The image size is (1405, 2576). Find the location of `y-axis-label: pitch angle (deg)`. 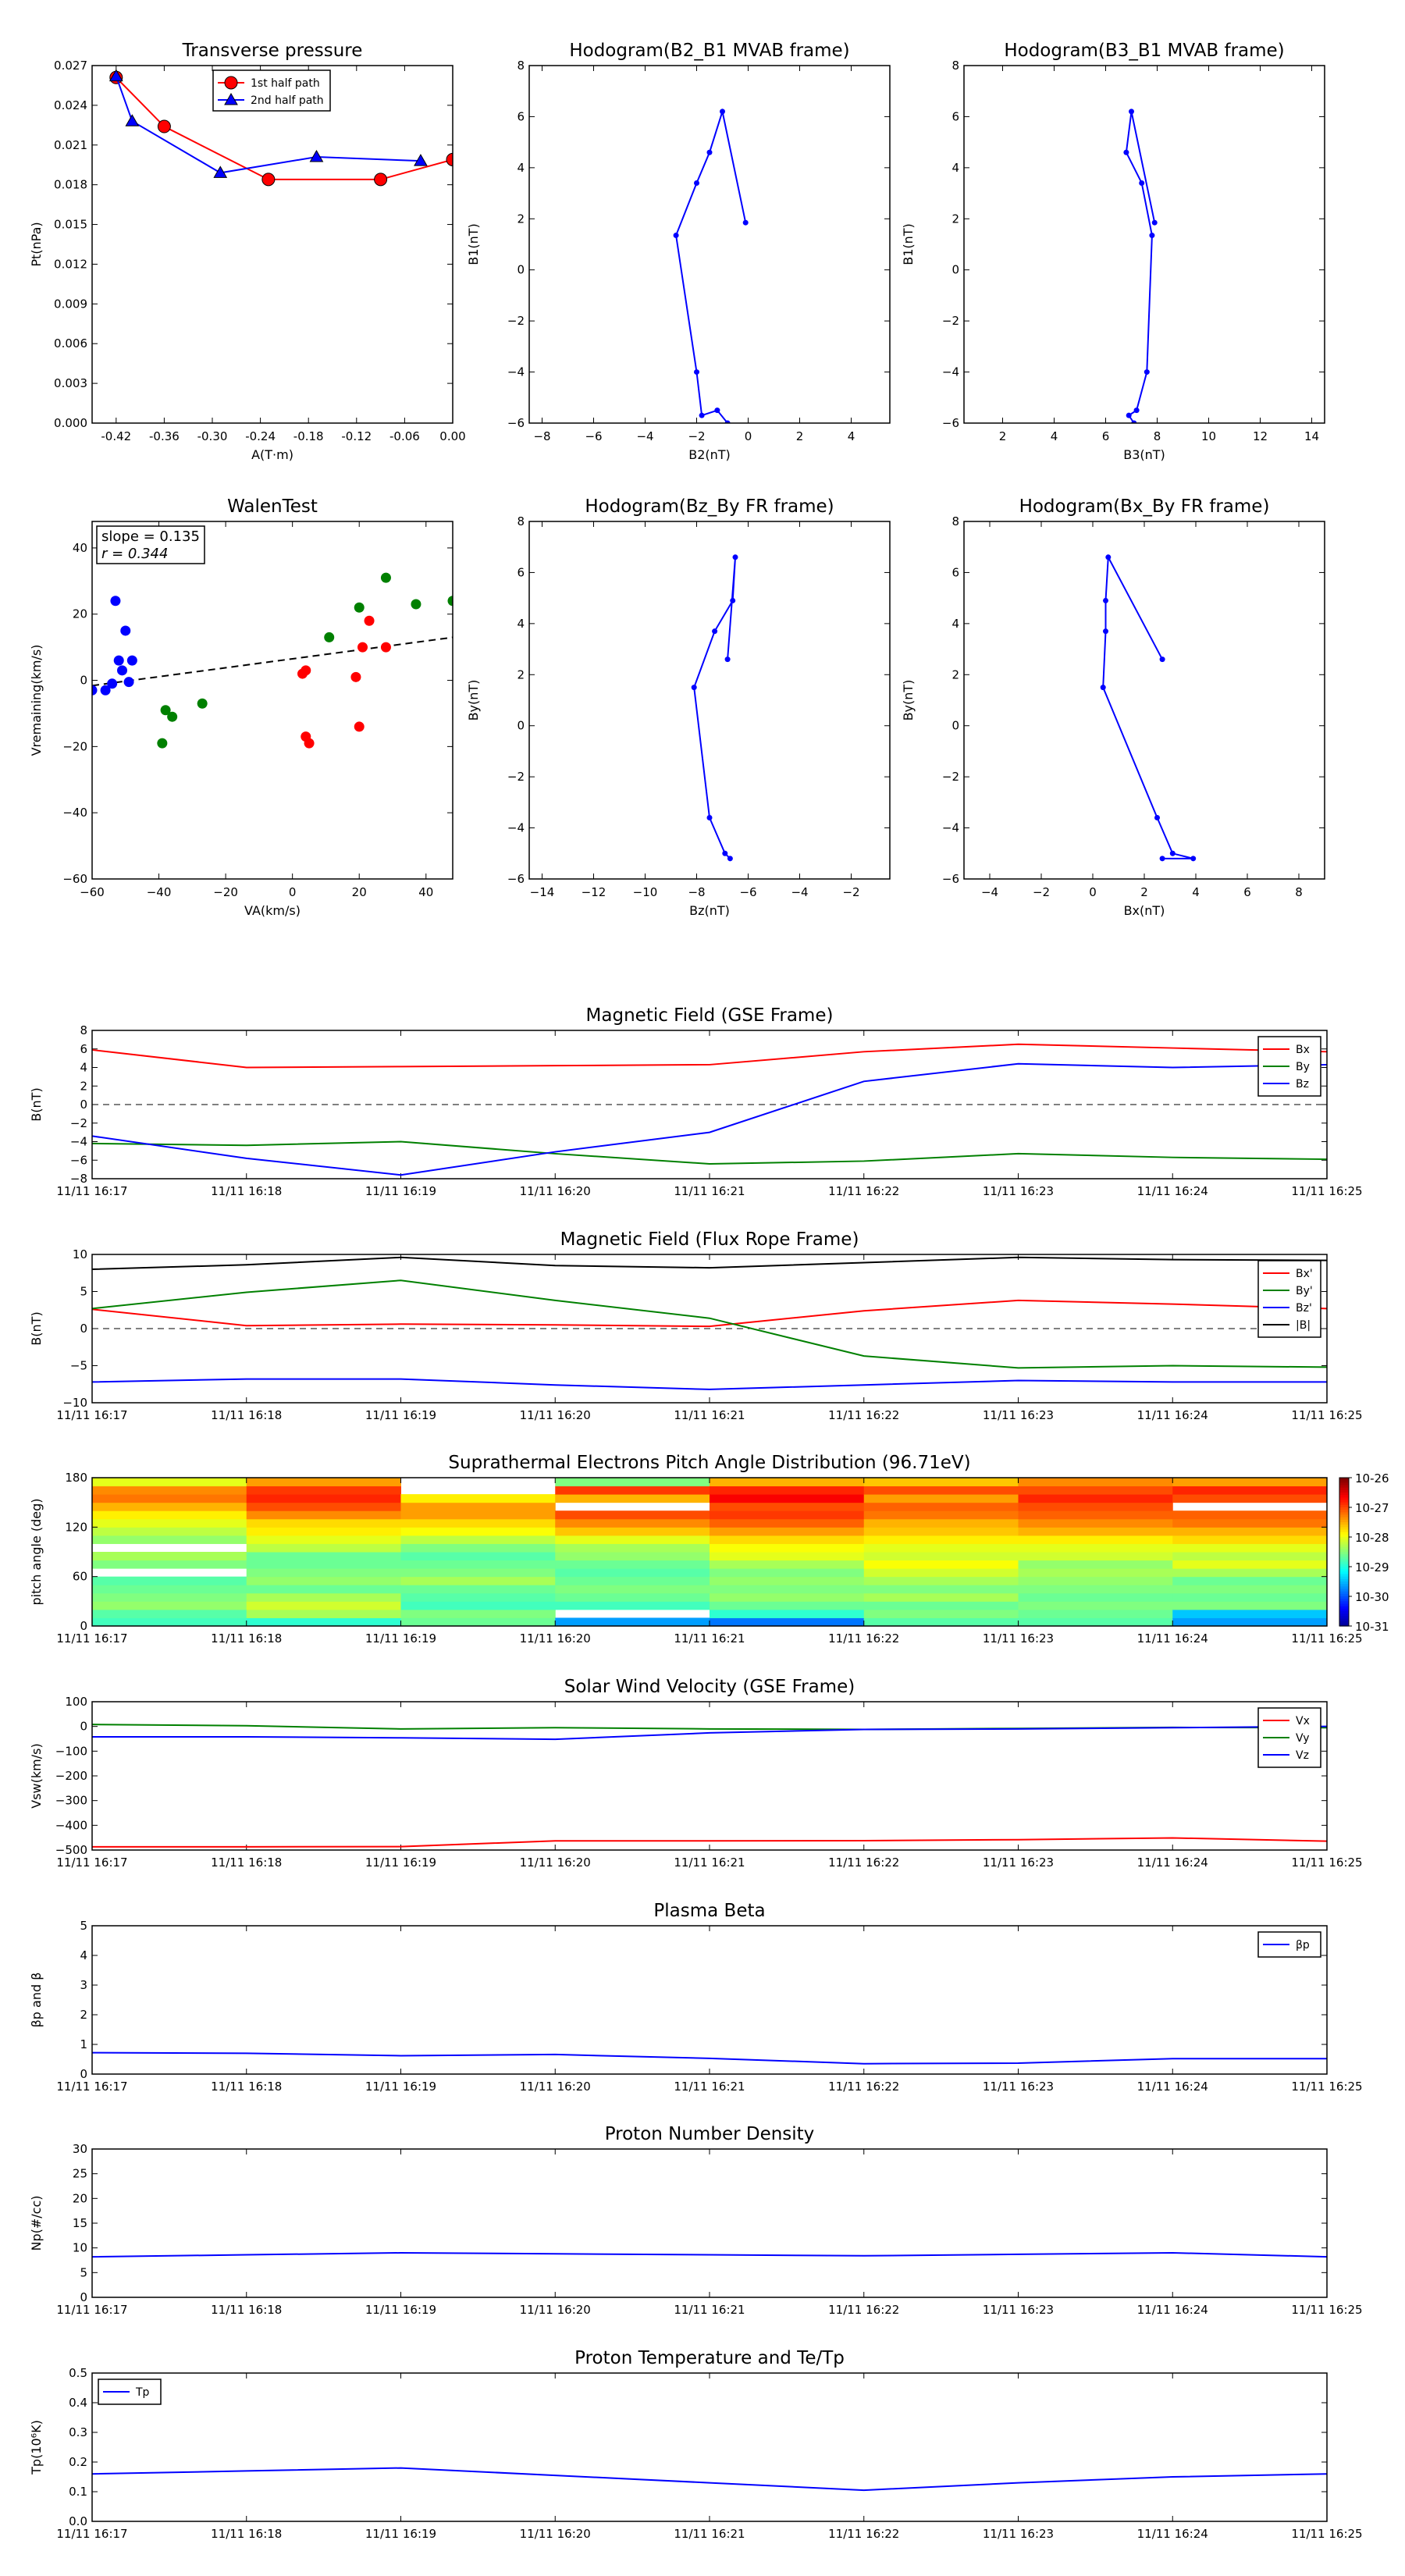

y-axis-label: pitch angle (deg) is located at coordinates (36, 1551).